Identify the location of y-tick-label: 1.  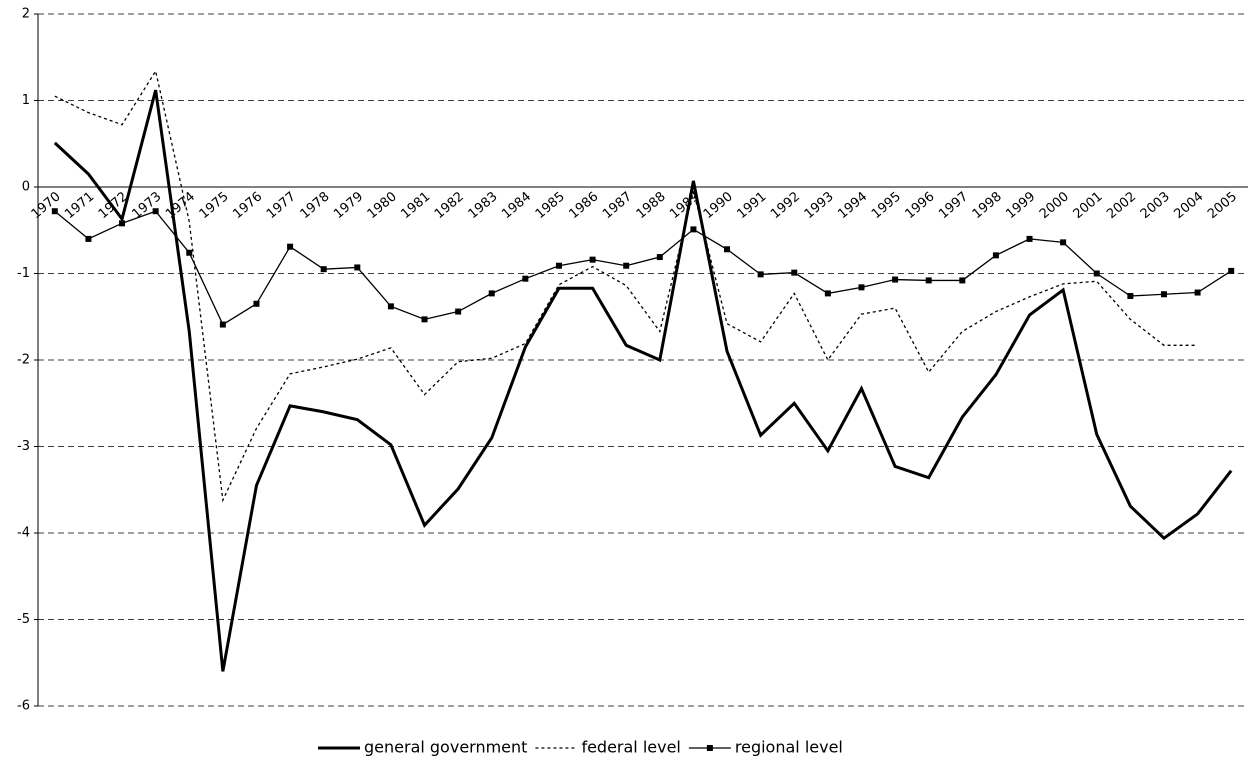
(26, 100).